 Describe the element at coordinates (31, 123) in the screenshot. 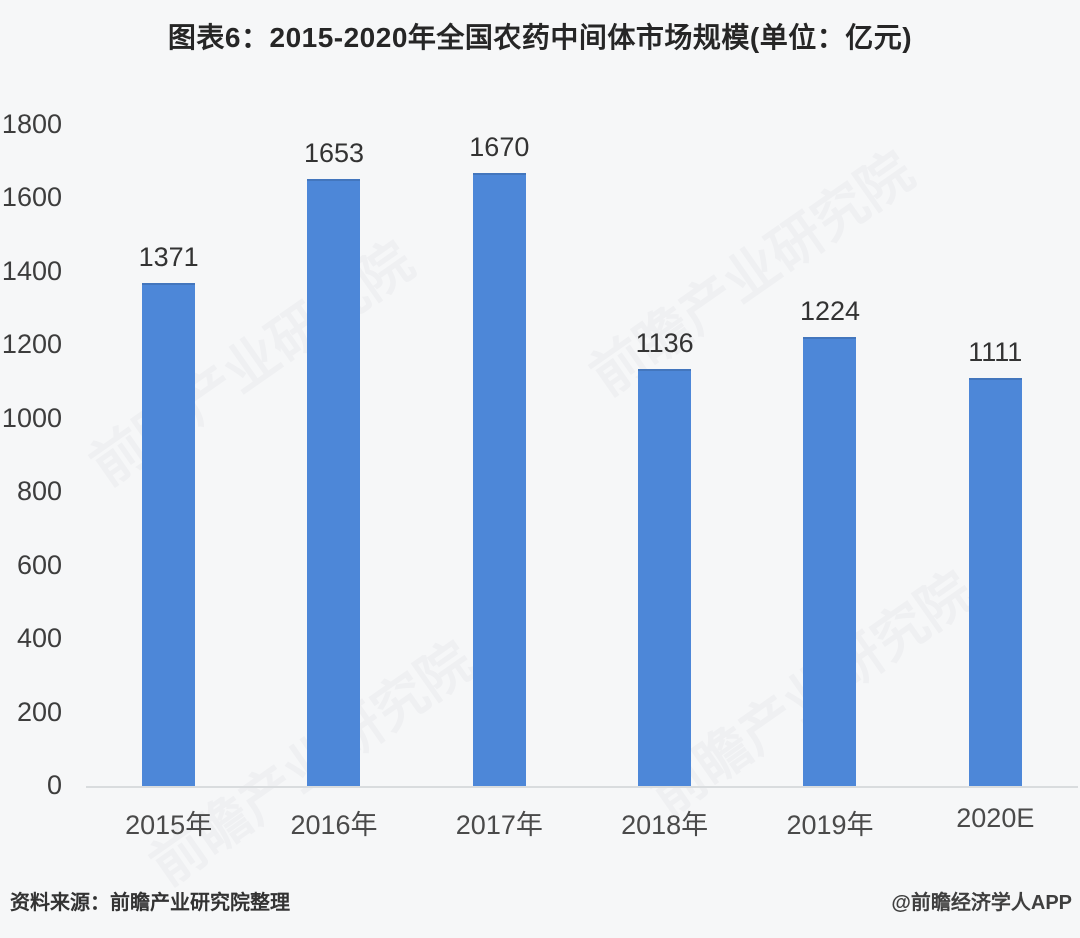

I see `y-tick-label: 1800` at that location.